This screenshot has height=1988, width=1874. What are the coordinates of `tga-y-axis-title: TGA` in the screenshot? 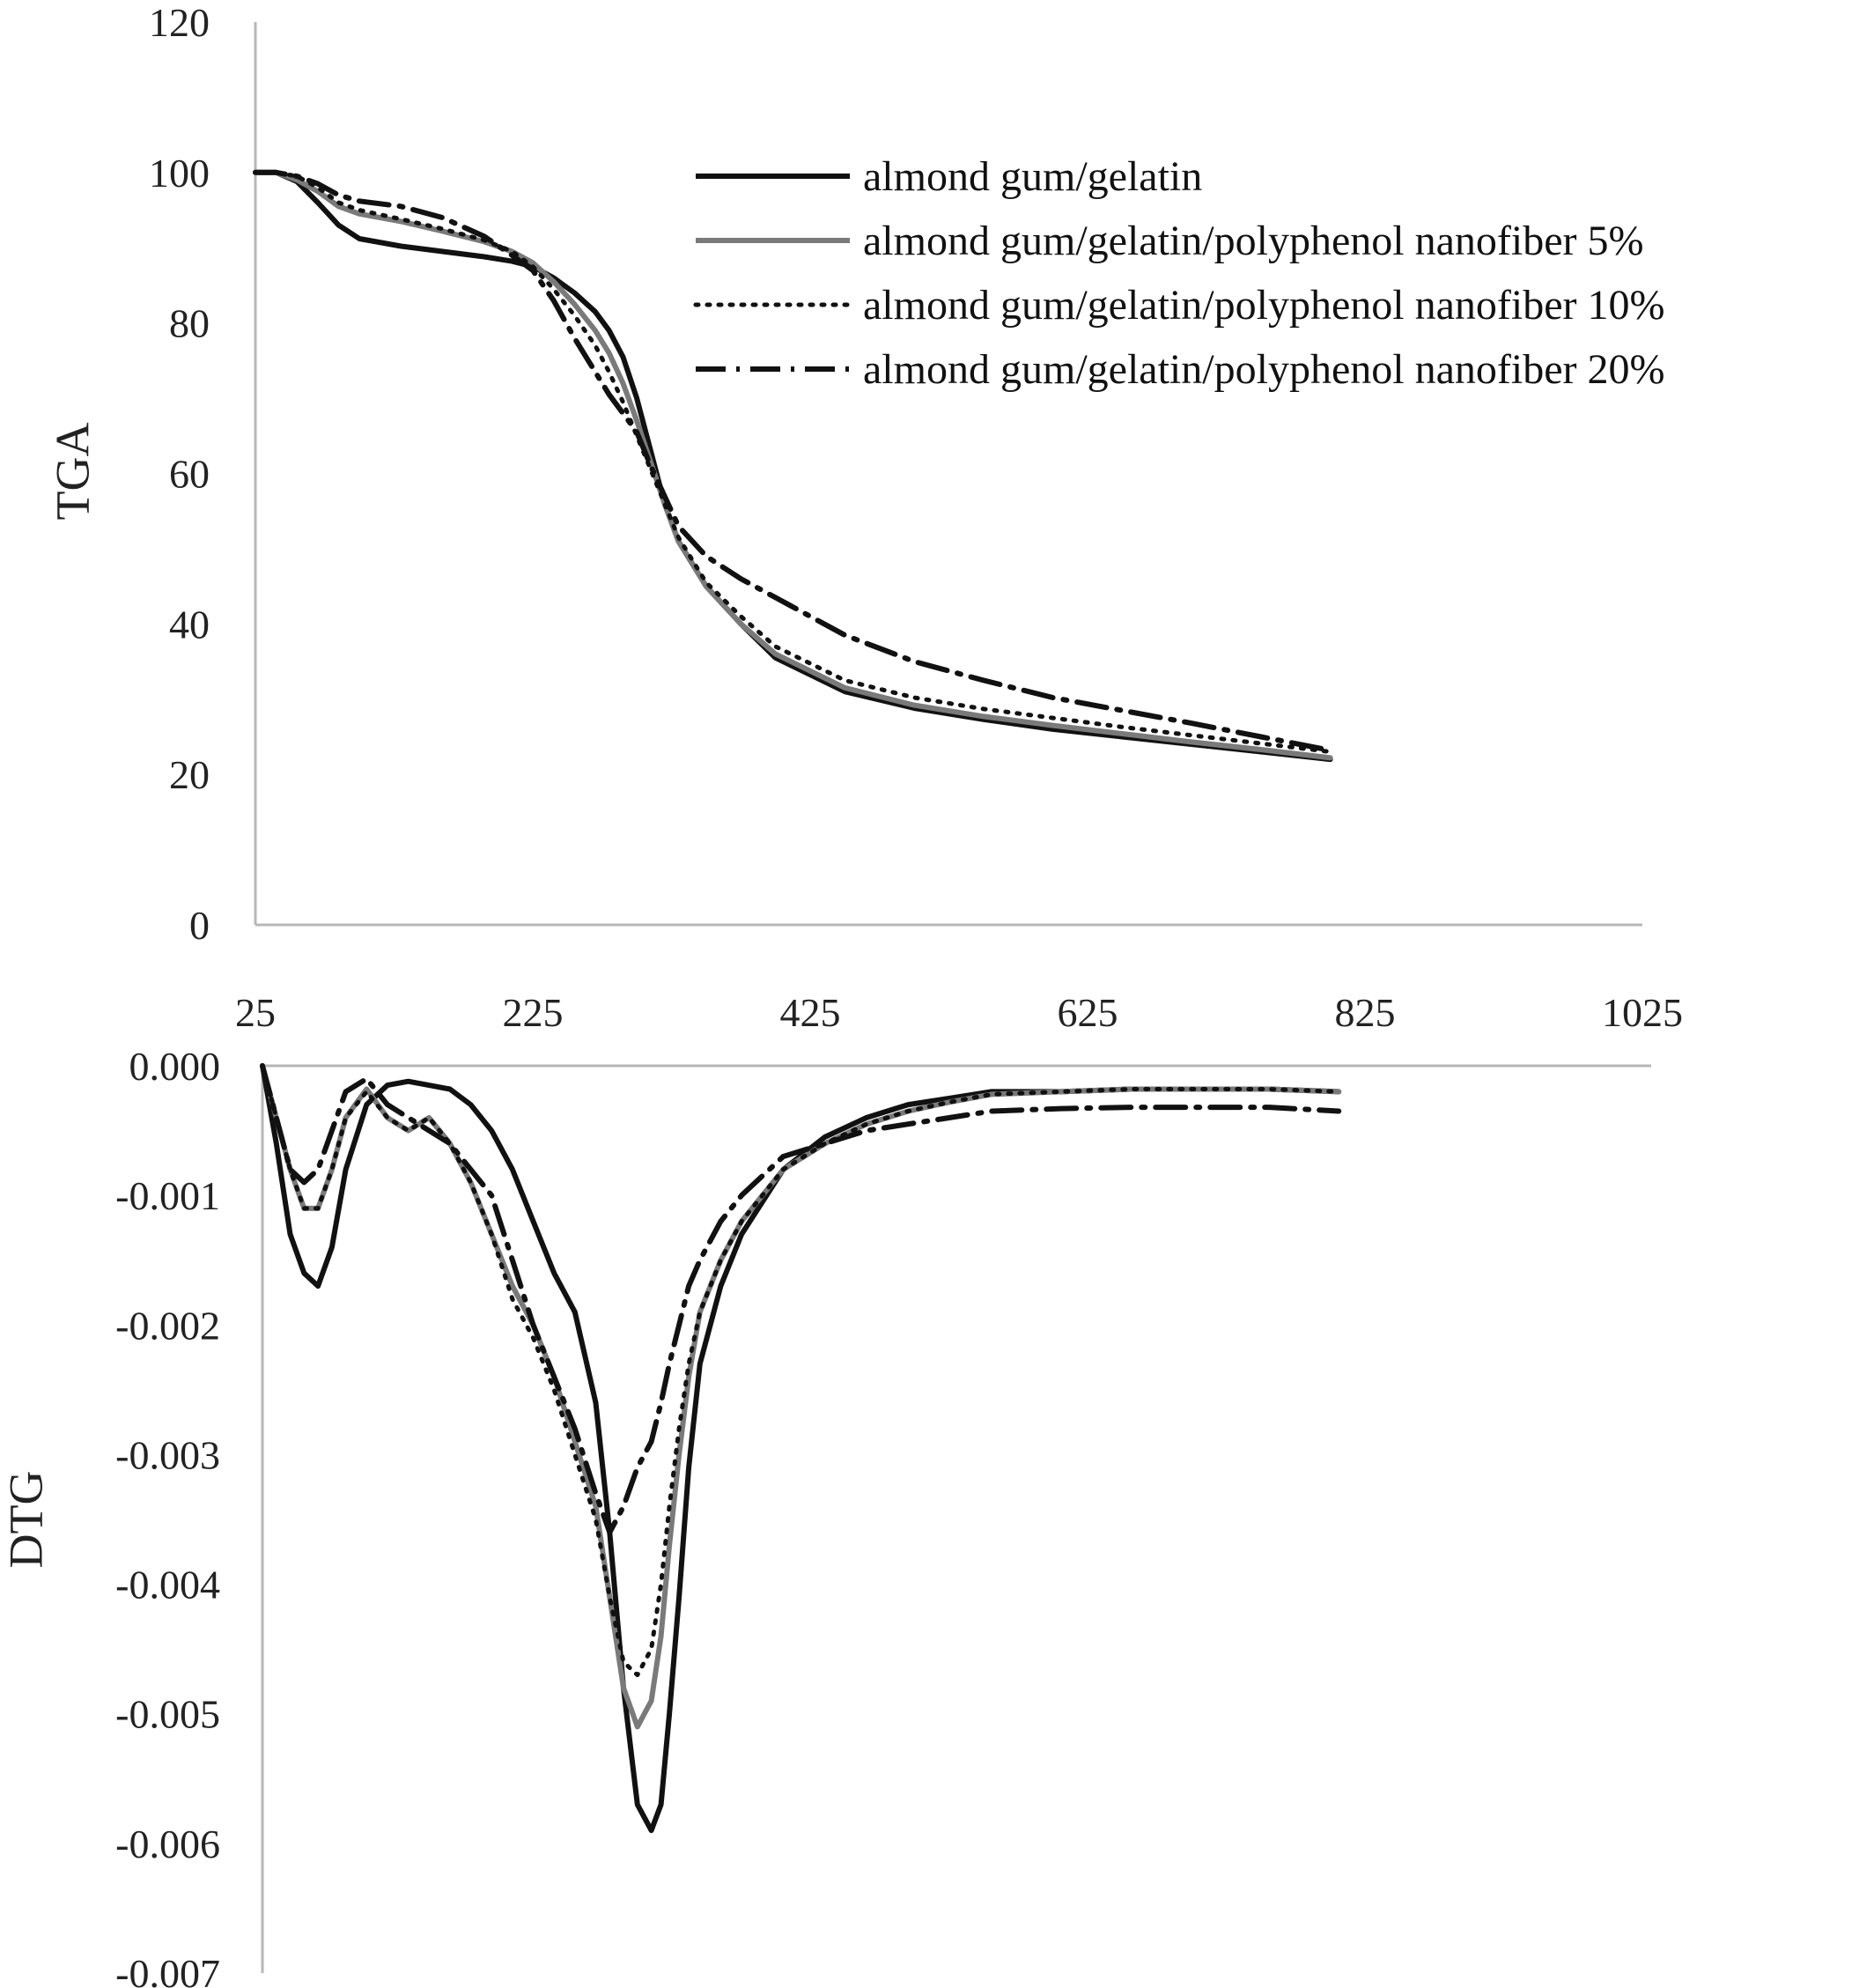 It's located at (72, 472).